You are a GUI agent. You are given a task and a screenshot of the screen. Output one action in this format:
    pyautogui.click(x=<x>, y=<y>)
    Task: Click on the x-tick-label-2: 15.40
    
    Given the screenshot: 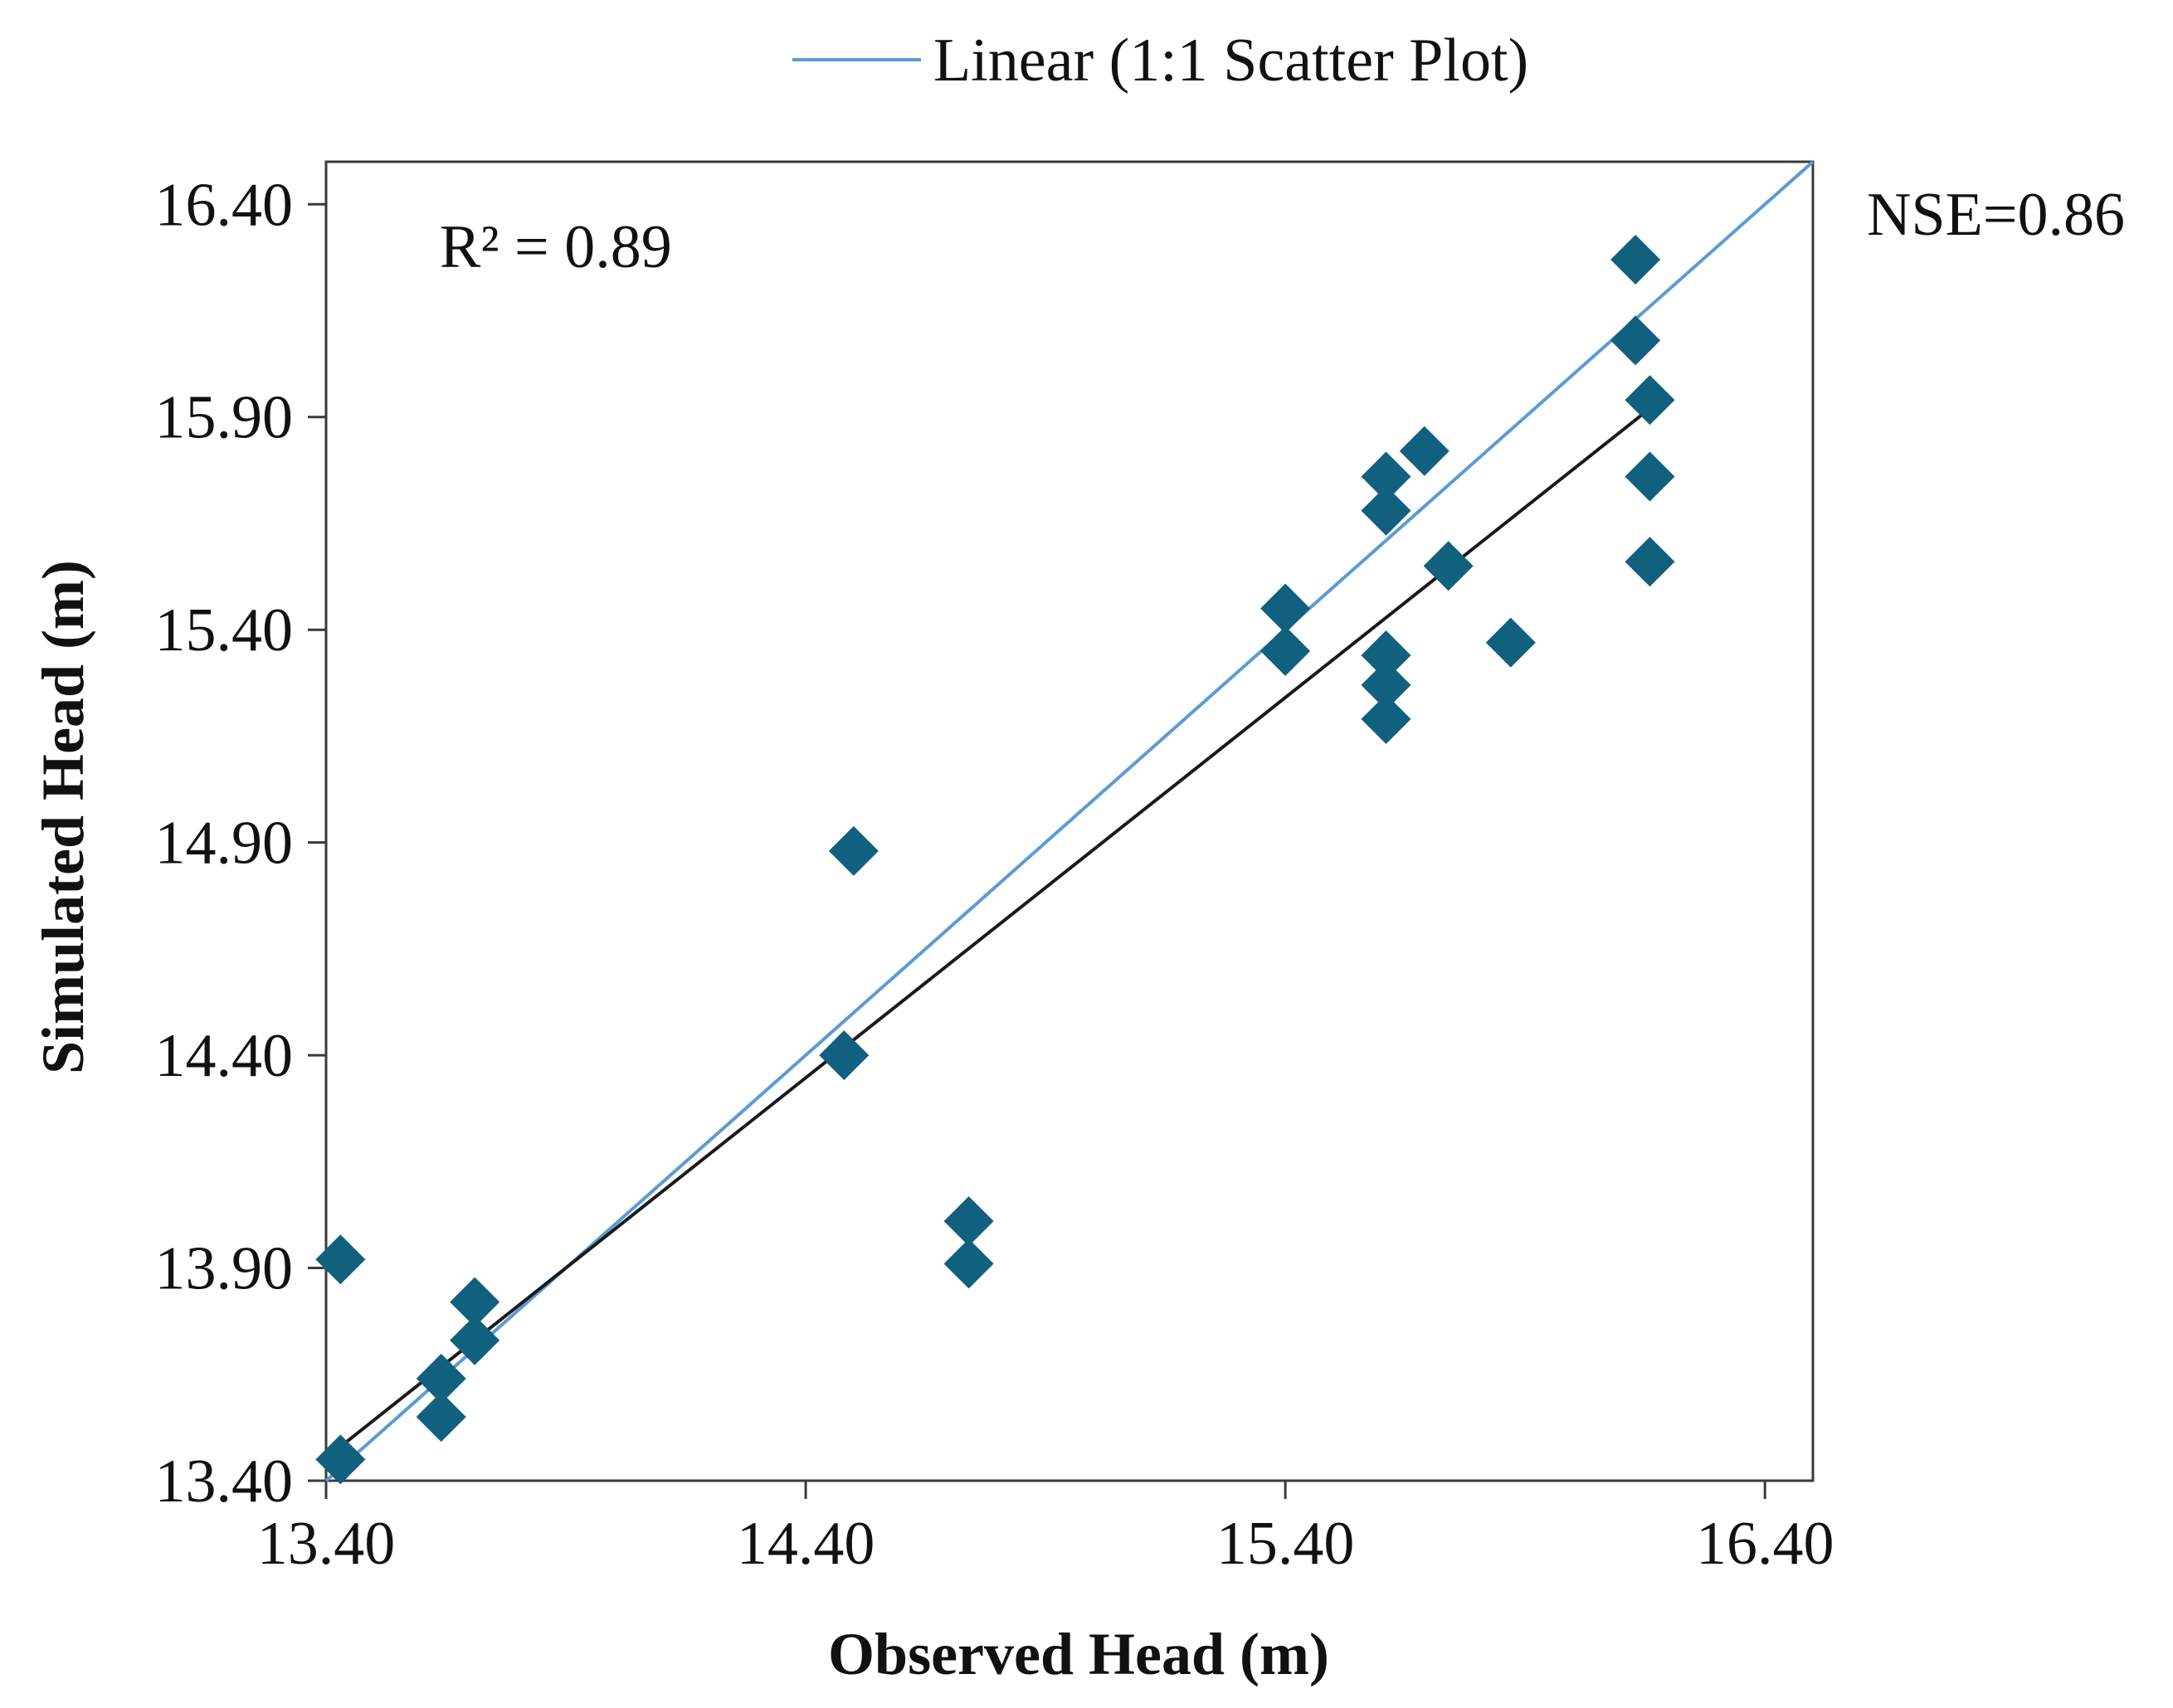 What is the action you would take?
    pyautogui.click(x=1286, y=1544)
    